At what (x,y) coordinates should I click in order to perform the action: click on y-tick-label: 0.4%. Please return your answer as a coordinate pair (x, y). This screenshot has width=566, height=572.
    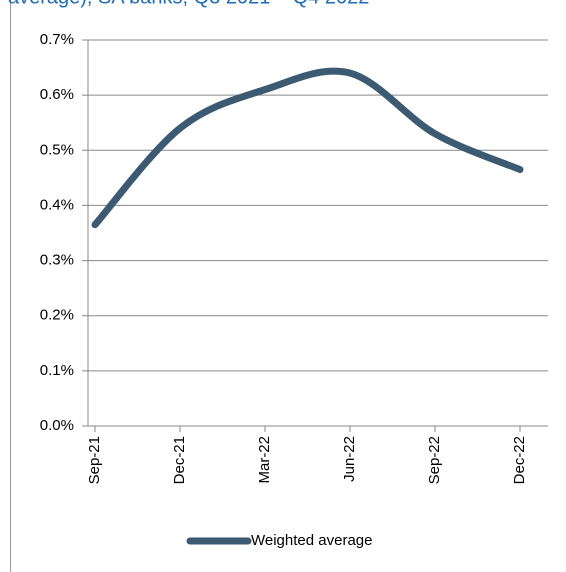
    Looking at the image, I should click on (57, 204).